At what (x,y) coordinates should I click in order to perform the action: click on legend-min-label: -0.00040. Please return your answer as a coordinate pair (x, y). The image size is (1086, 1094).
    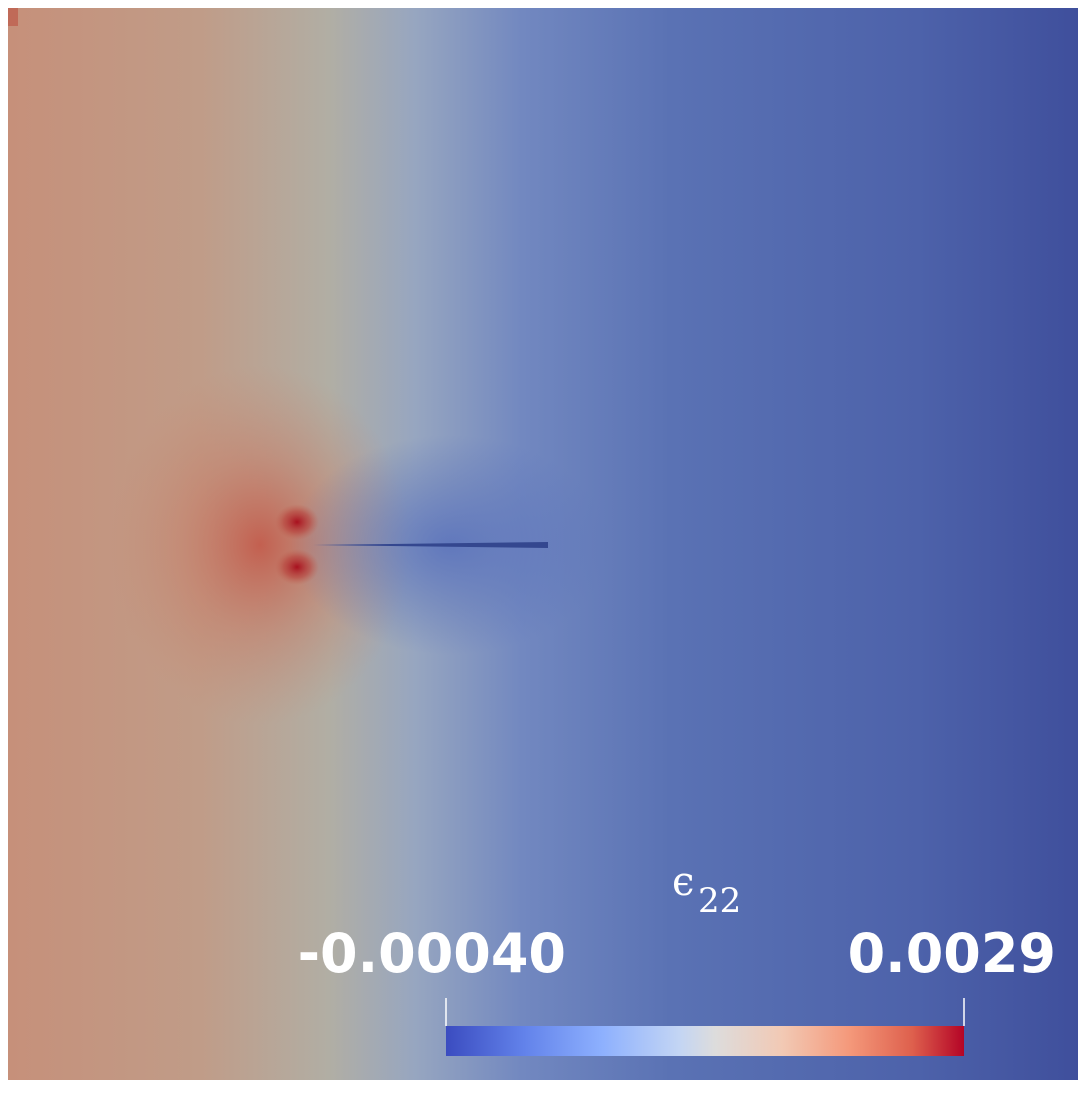
    Looking at the image, I should click on (432, 953).